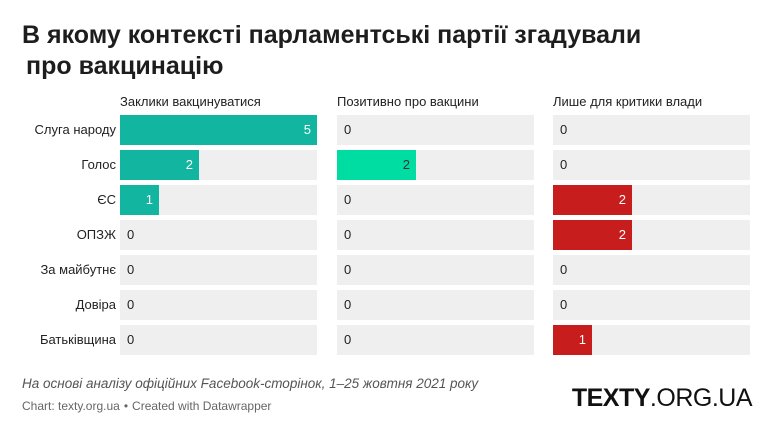  I want to click on category-label: Голос, so click(98, 164).